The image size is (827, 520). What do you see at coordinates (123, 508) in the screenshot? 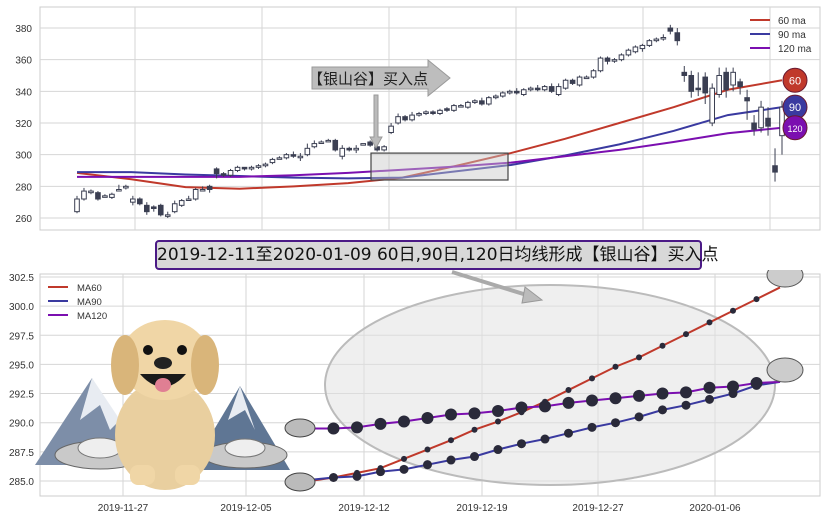
I see `x-tick-label: 2019-11-27` at bounding box center [123, 508].